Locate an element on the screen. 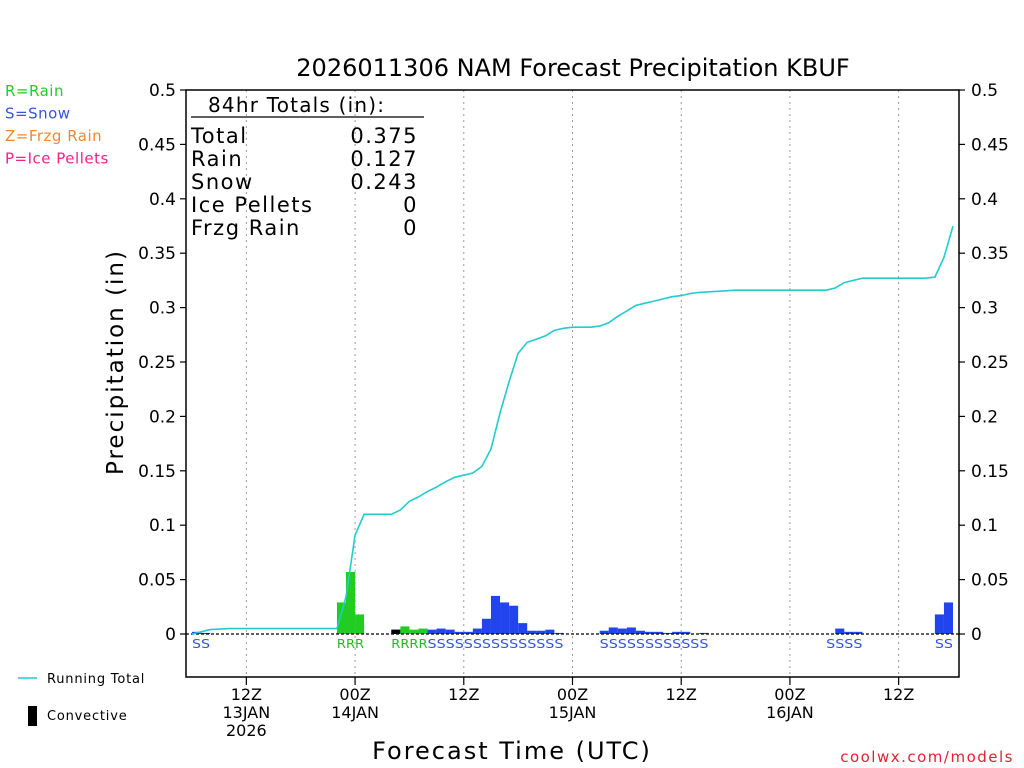  x-tick-label: 14JAN is located at coordinates (355, 712).